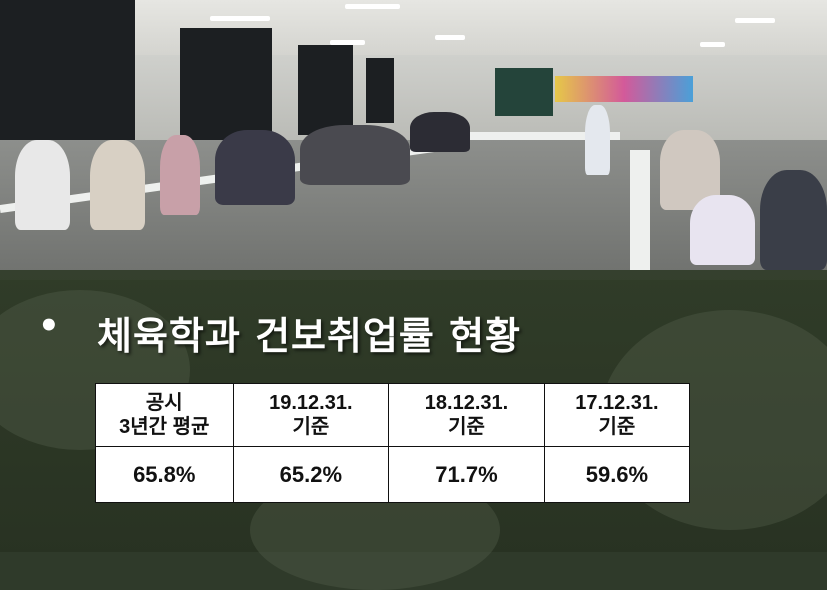  Describe the element at coordinates (466, 403) in the screenshot. I see `header-line: 18.12.31.` at that location.